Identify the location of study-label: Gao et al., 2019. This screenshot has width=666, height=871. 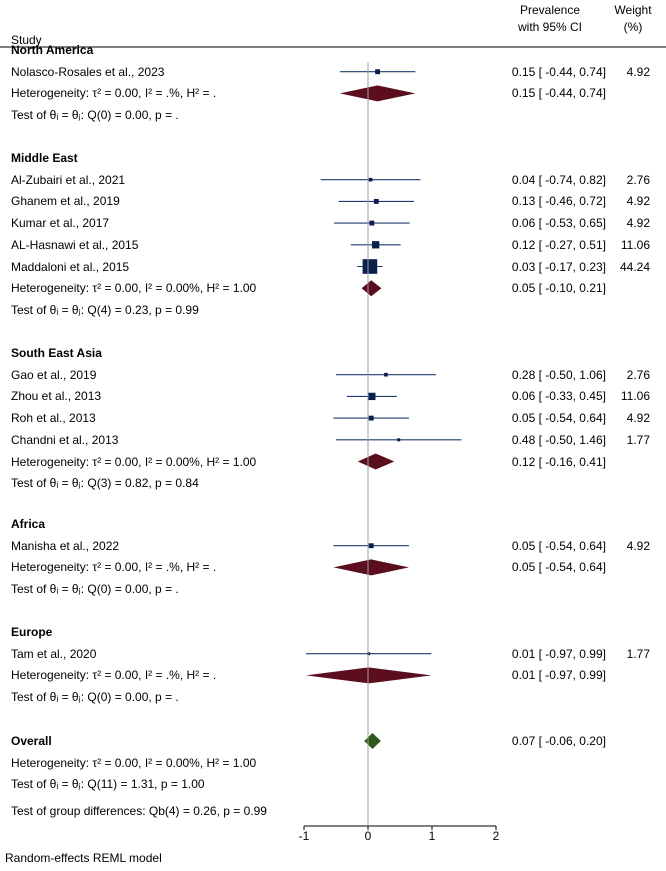
(54, 374).